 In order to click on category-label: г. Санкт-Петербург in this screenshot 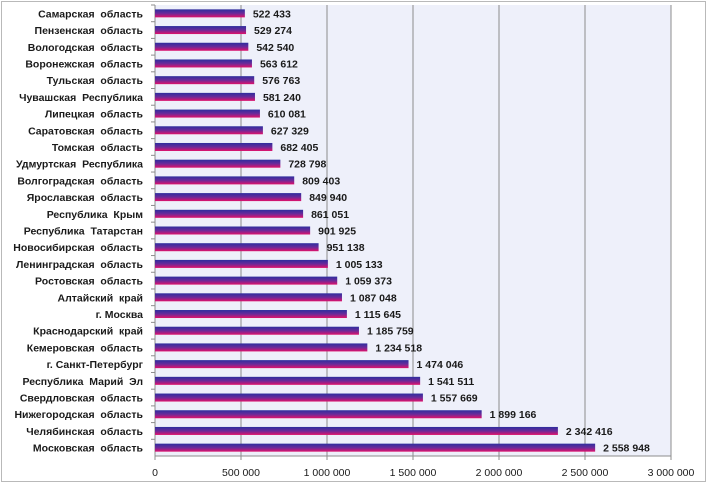, I will do `click(95, 365)`.